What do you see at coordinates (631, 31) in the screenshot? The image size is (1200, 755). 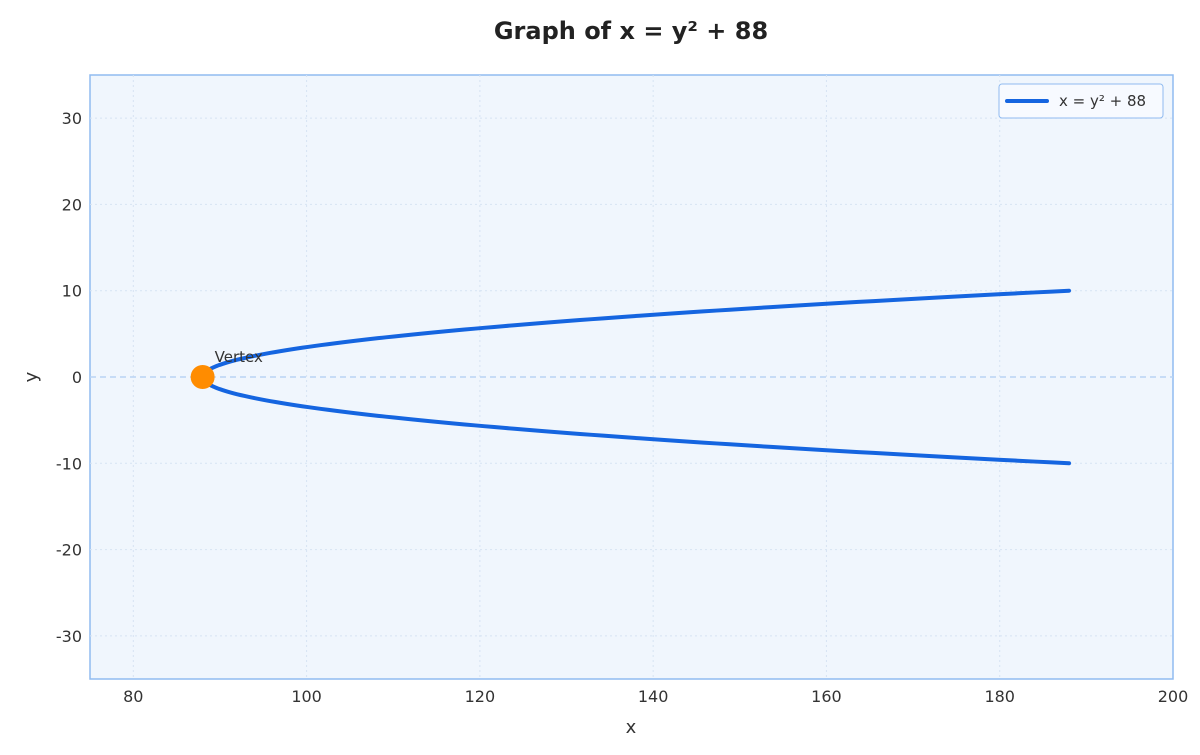 I see `chart-title: Graph of x = y² + 88` at bounding box center [631, 31].